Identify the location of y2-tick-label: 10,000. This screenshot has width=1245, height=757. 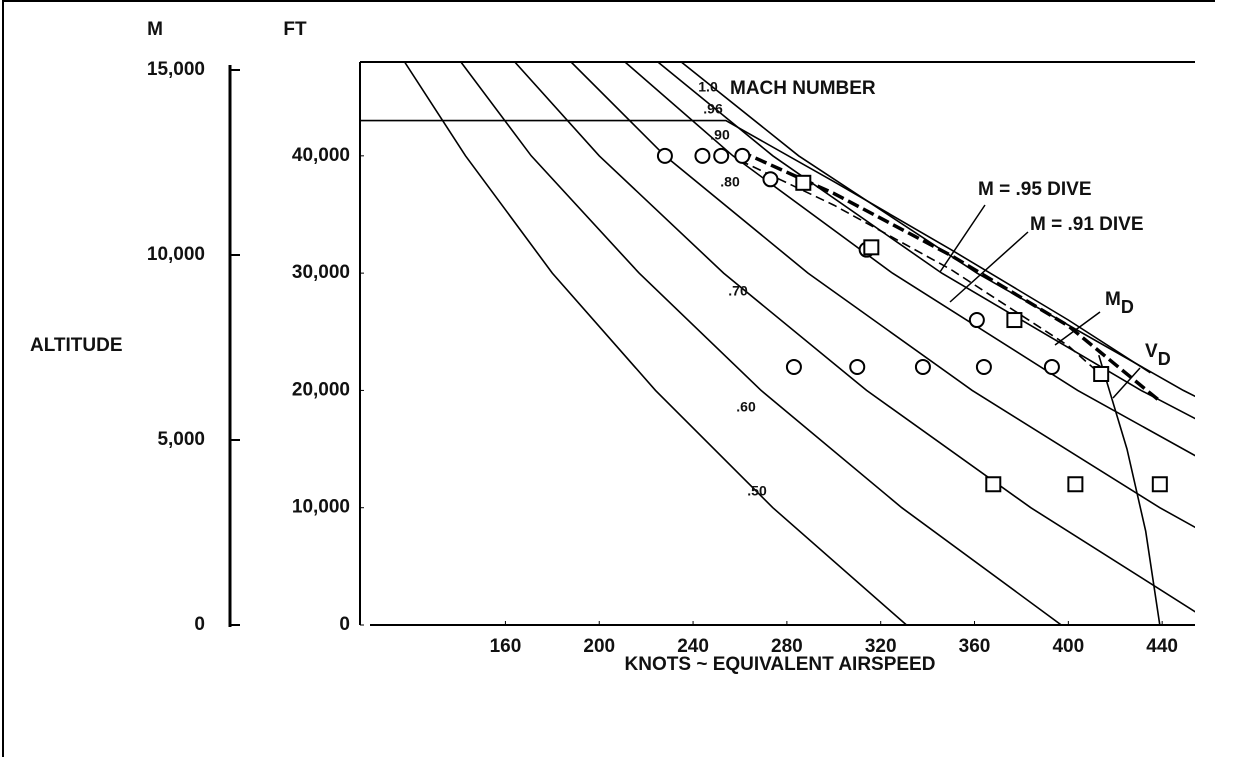
(176, 254).